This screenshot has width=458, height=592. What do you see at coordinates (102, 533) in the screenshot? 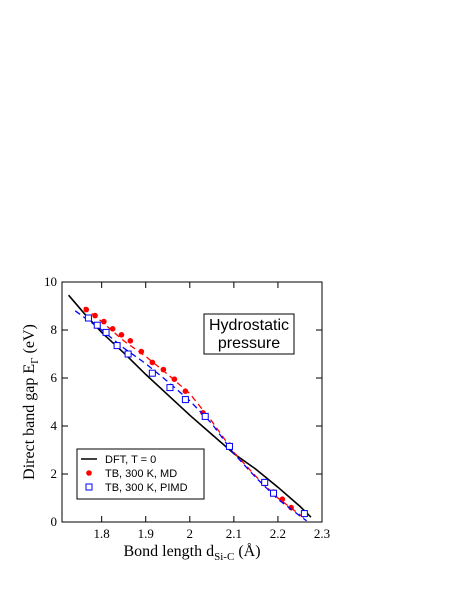
I see `x-tick-label: 1.8` at bounding box center [102, 533].